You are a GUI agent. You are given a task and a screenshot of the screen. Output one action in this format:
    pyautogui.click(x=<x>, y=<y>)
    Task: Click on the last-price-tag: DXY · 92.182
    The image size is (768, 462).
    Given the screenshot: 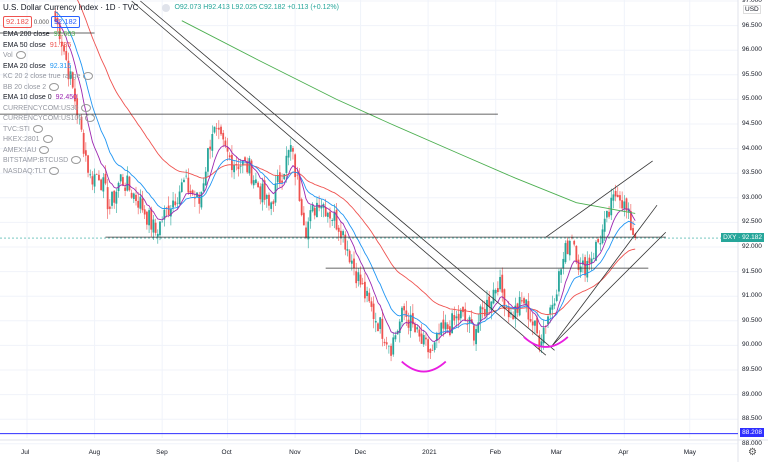 What is the action you would take?
    pyautogui.click(x=742, y=237)
    